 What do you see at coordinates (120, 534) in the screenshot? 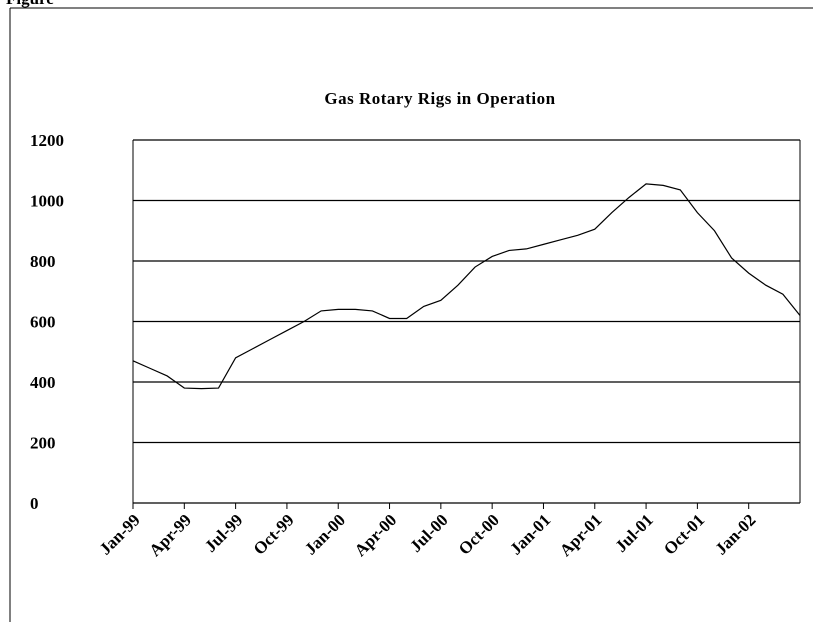
I see `x-tick-label: Jan-99` at bounding box center [120, 534].